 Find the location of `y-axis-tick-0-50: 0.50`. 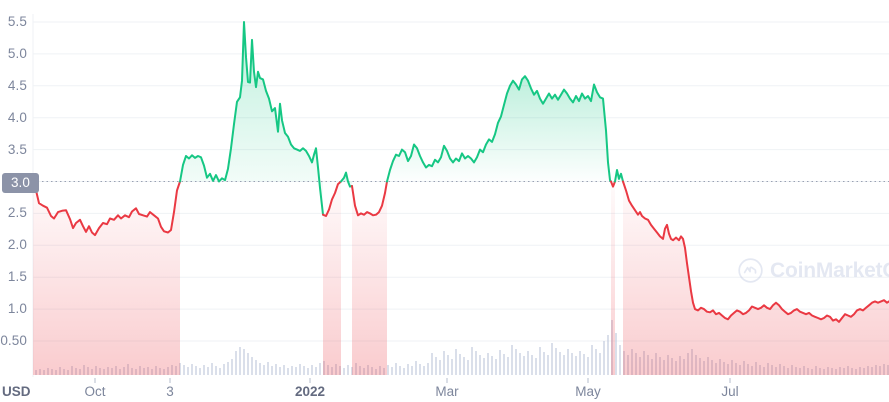

y-axis-tick-0-50: 0.50 is located at coordinates (13, 340).